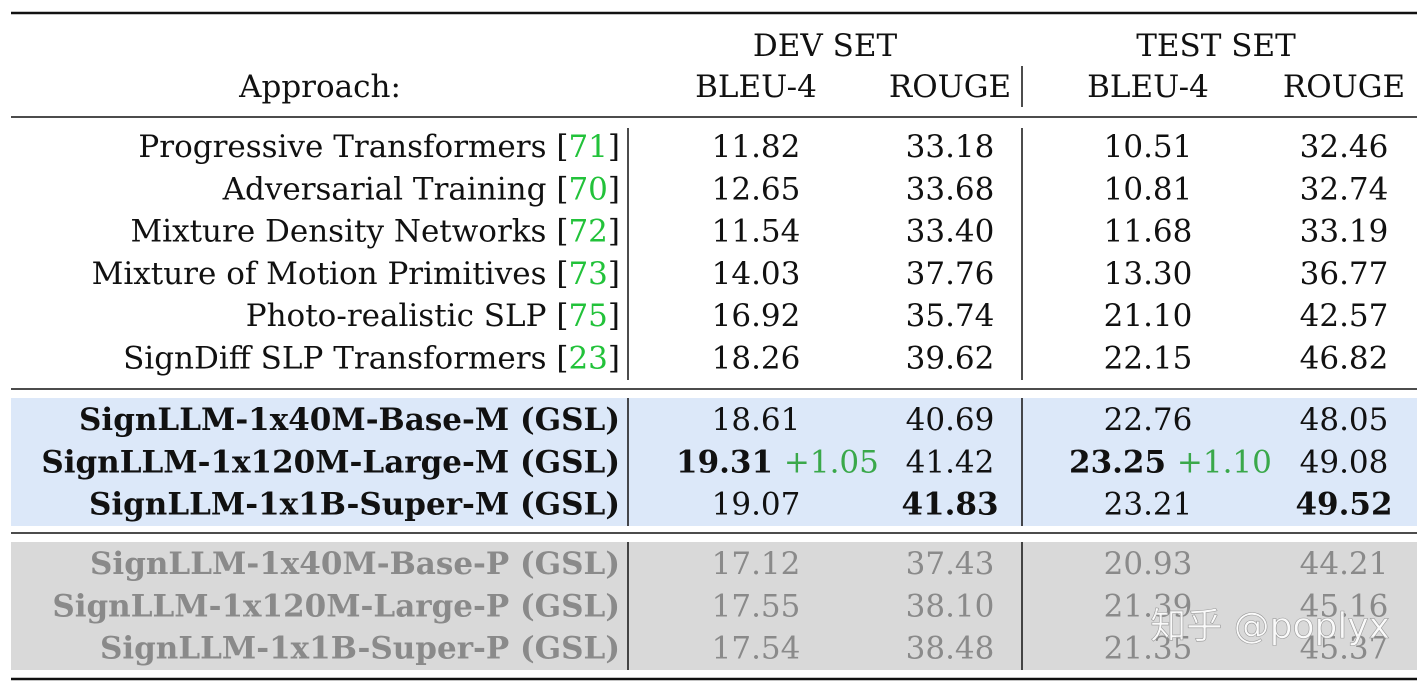 This screenshot has width=1425, height=689. I want to click on test-bleu-cell: 23.25 +1.10, so click(1170, 462).